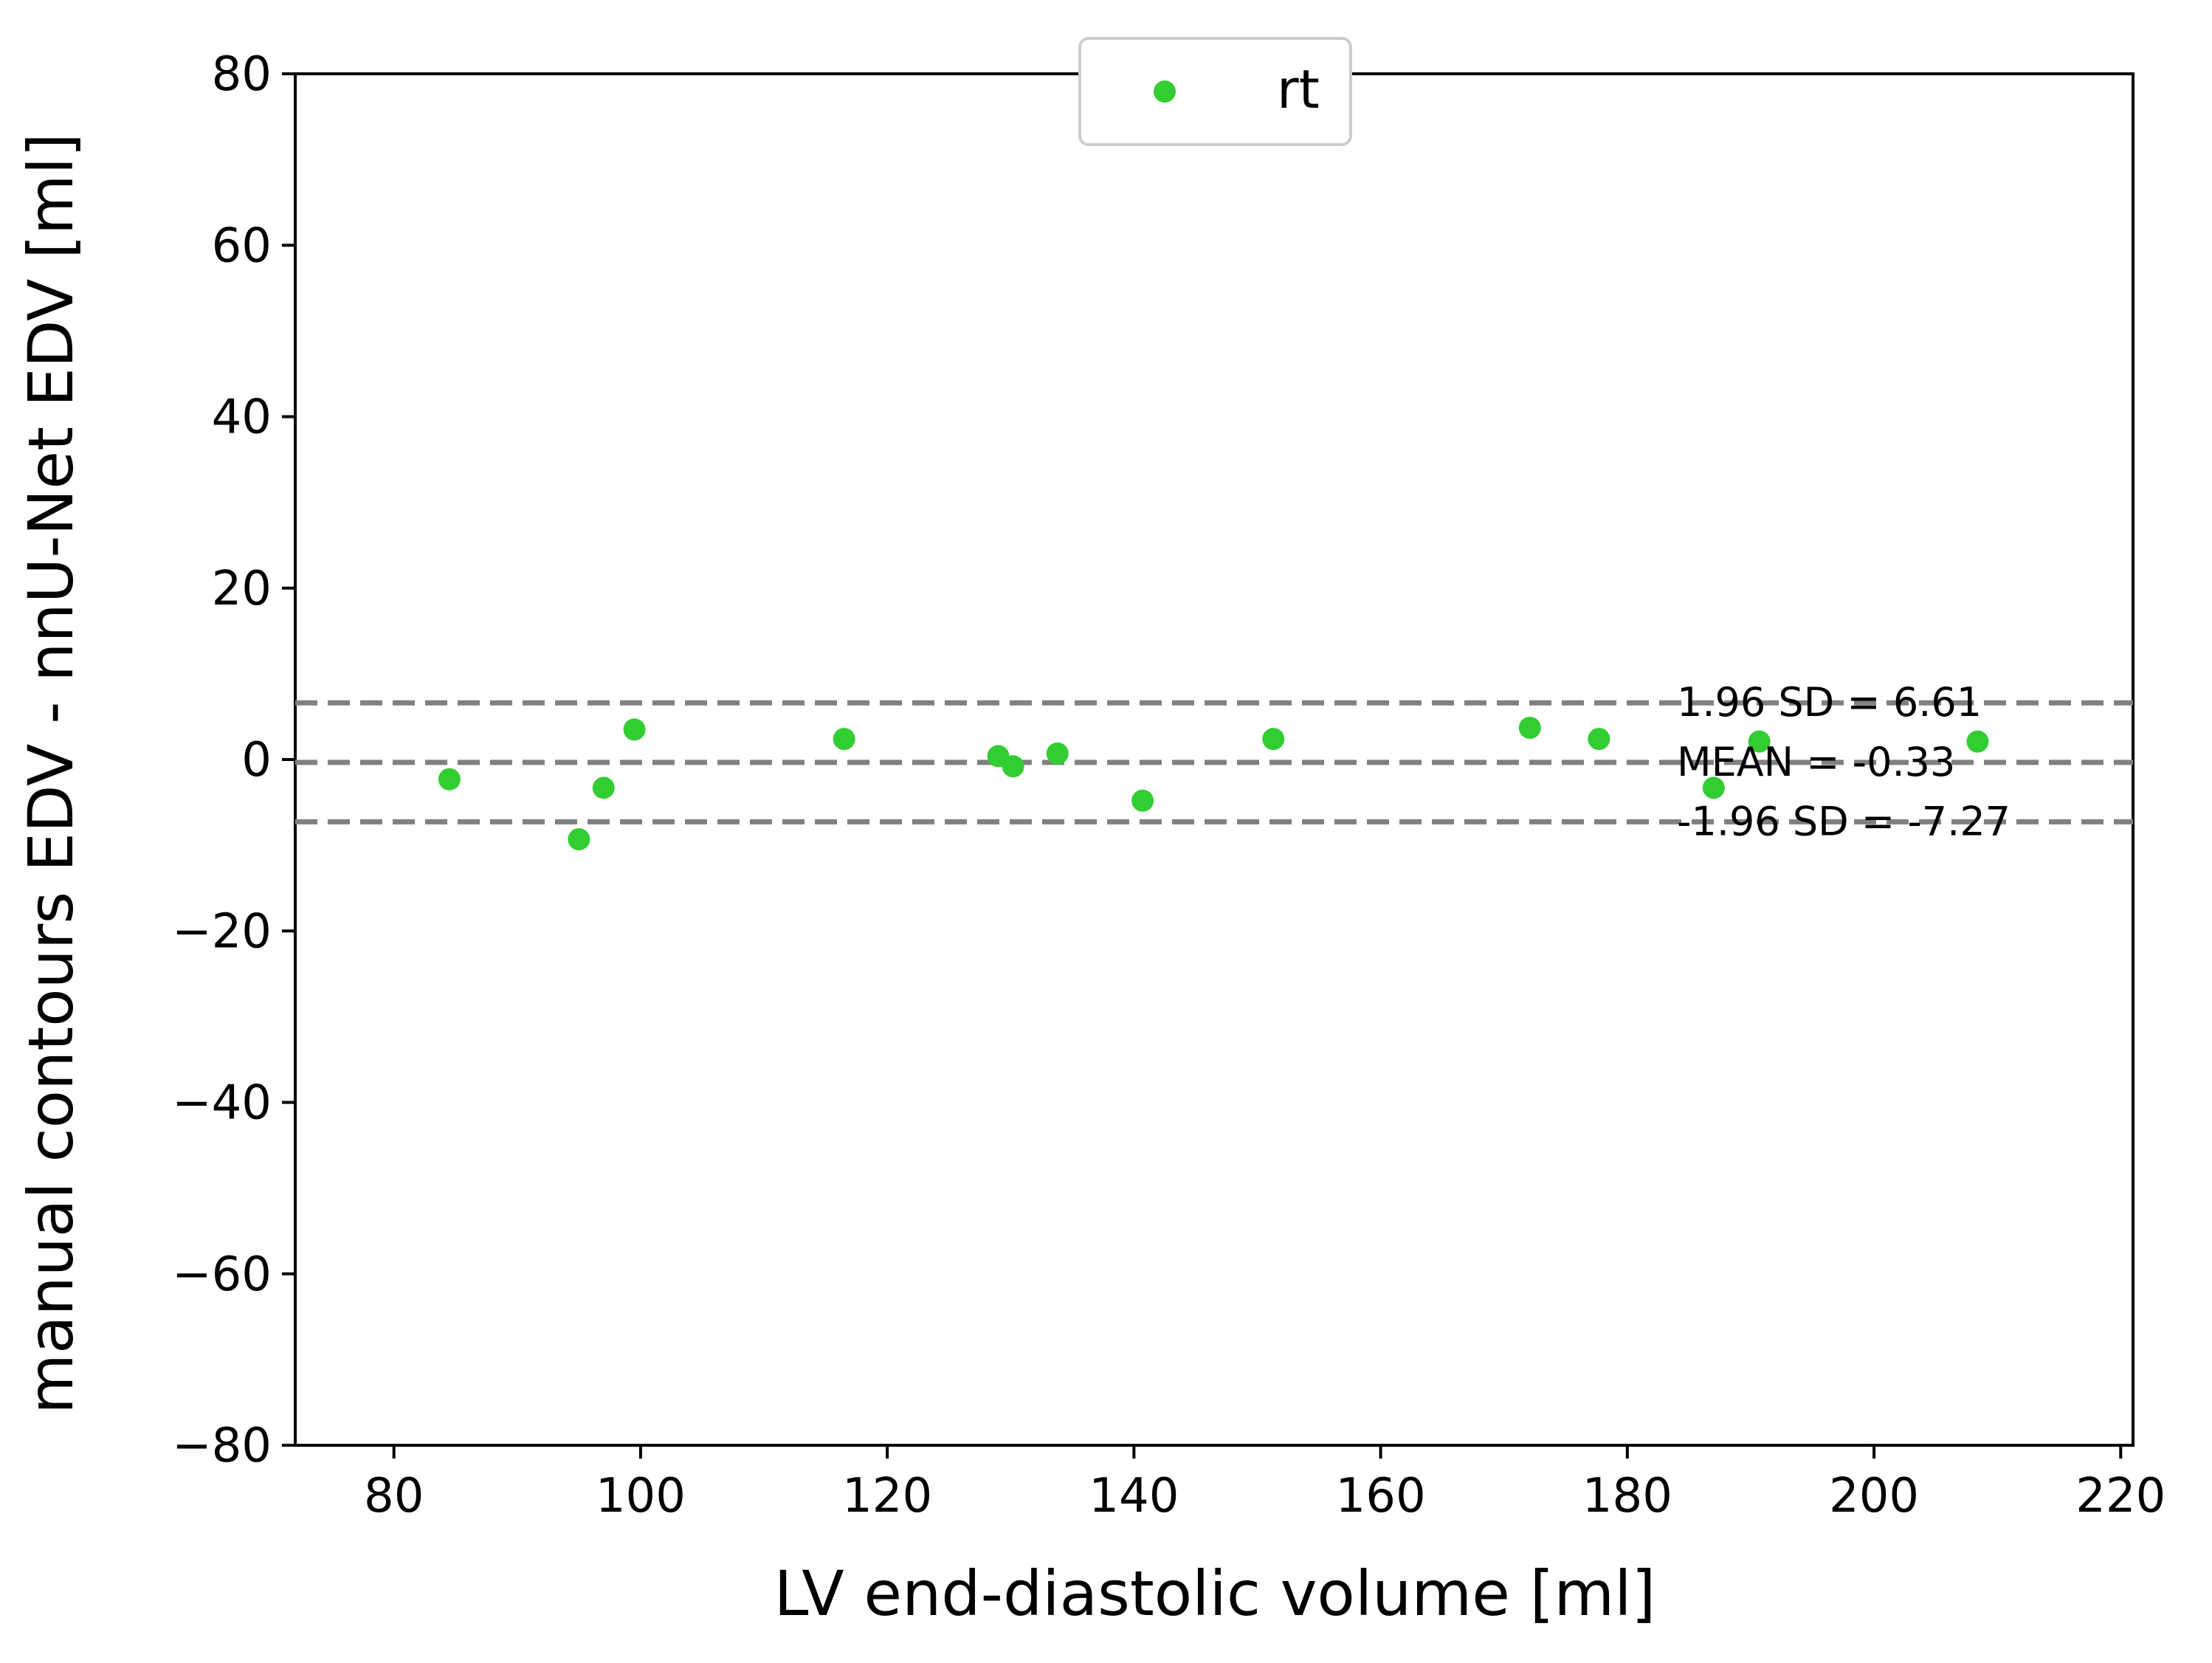 This screenshot has width=2212, height=1663. Describe the element at coordinates (1298, 89) in the screenshot. I see `legend-entry-rt: rt` at that location.